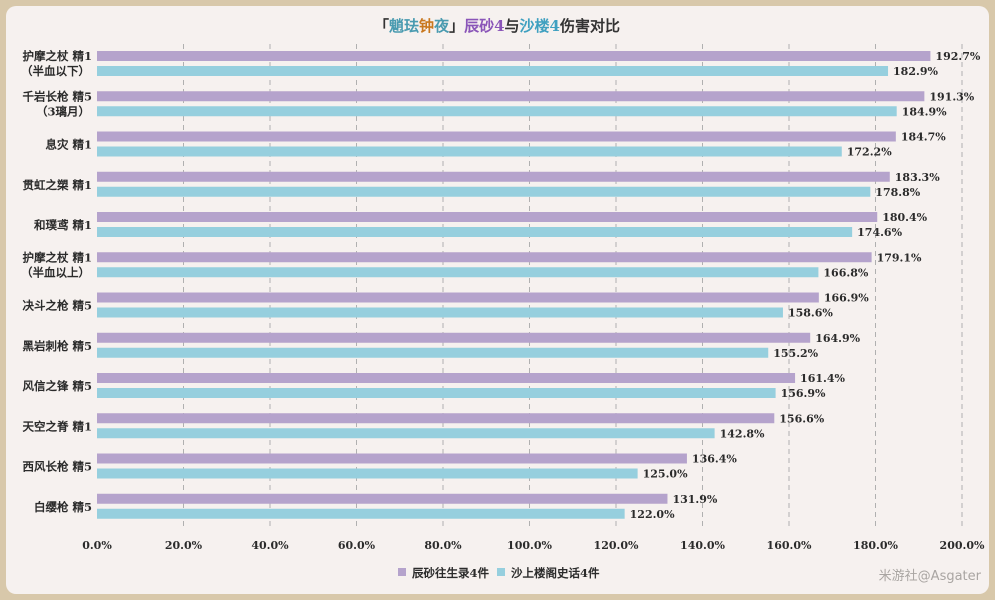 Image resolution: width=995 pixels, height=600 pixels. What do you see at coordinates (714, 459) in the screenshot?
I see `data-label: 136.4%` at bounding box center [714, 459].